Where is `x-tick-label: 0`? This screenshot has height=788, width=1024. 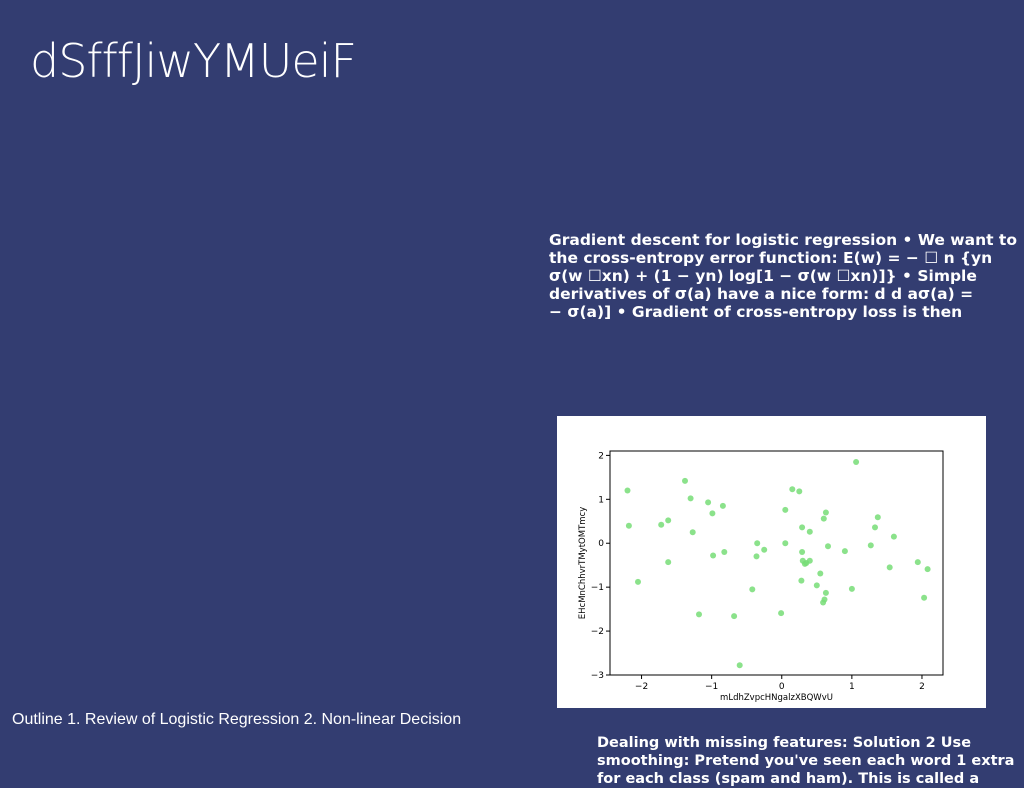 x-tick-label: 0 is located at coordinates (782, 687).